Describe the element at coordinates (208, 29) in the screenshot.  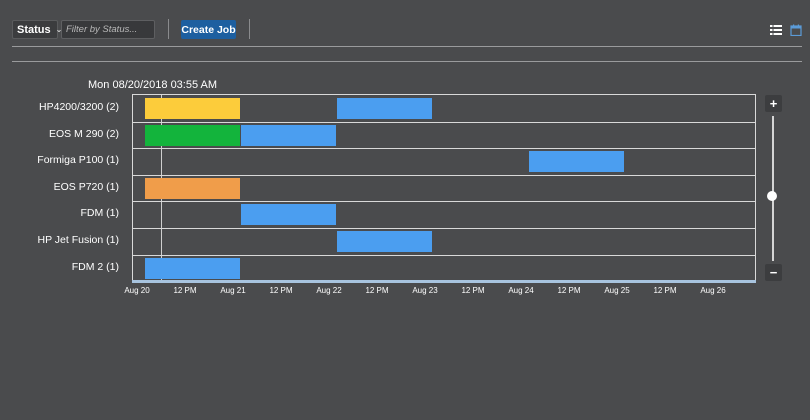
I see `create-job-button: Create Job` at that location.